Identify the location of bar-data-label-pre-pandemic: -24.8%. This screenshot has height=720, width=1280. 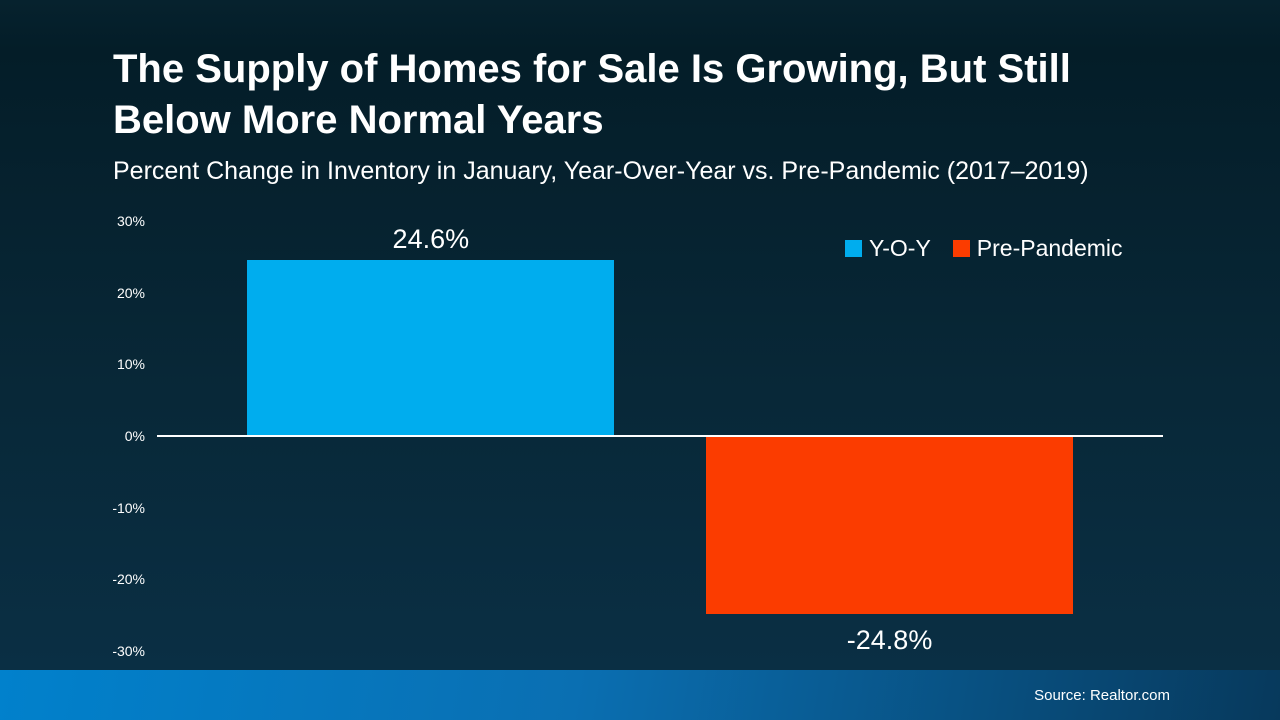
(889, 639).